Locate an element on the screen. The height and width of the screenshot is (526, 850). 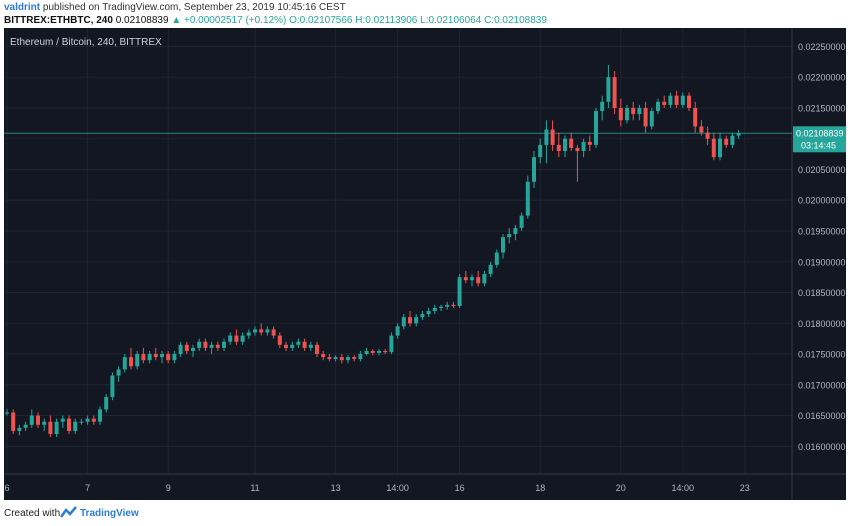
tradingview-brand: TradingView is located at coordinates (109, 513).